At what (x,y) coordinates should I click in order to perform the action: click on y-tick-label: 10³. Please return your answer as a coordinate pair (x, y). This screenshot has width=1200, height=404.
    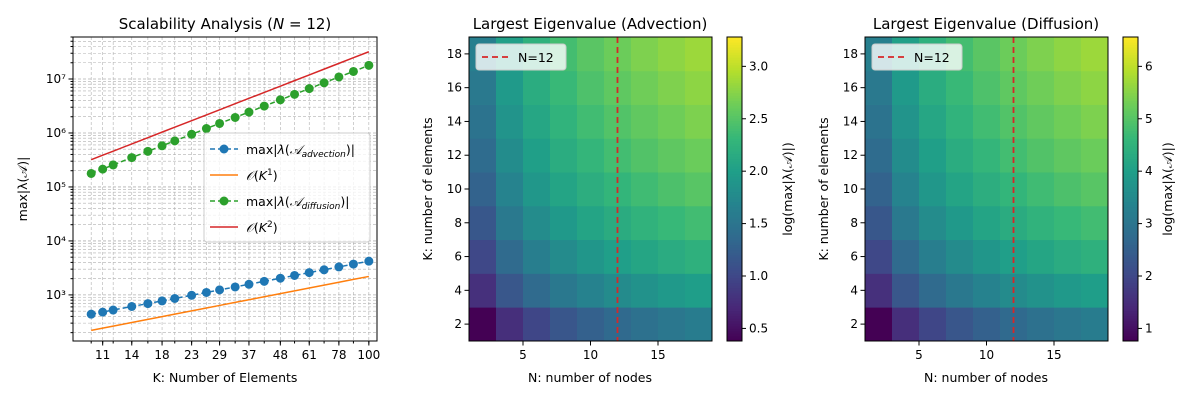
    Looking at the image, I should click on (56, 295).